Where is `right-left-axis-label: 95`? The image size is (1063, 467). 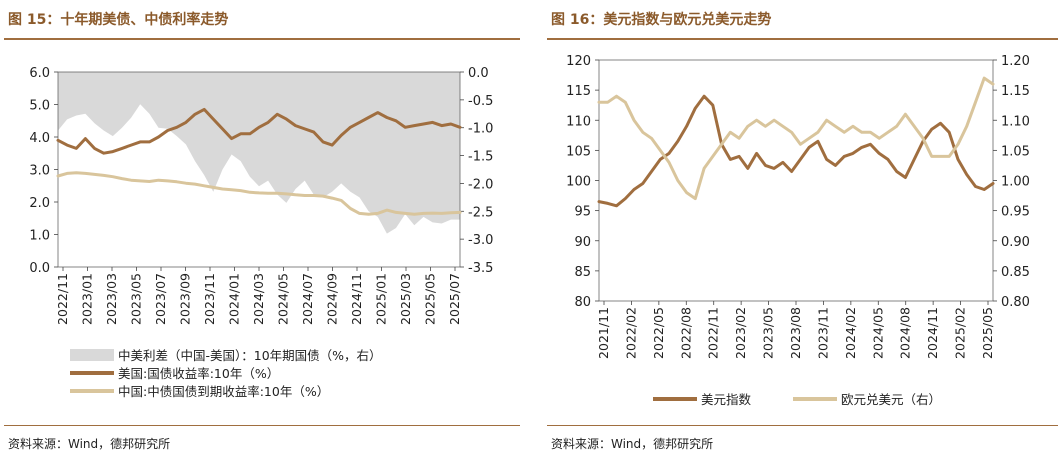 right-left-axis-label: 95 is located at coordinates (582, 212).